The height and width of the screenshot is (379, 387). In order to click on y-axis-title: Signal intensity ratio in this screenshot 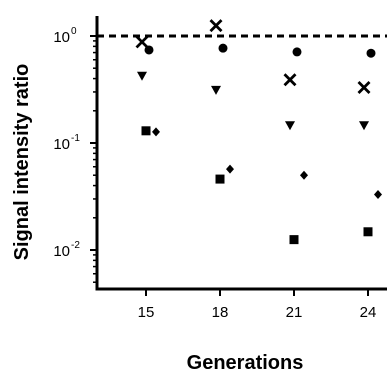, I will do `click(22, 162)`.